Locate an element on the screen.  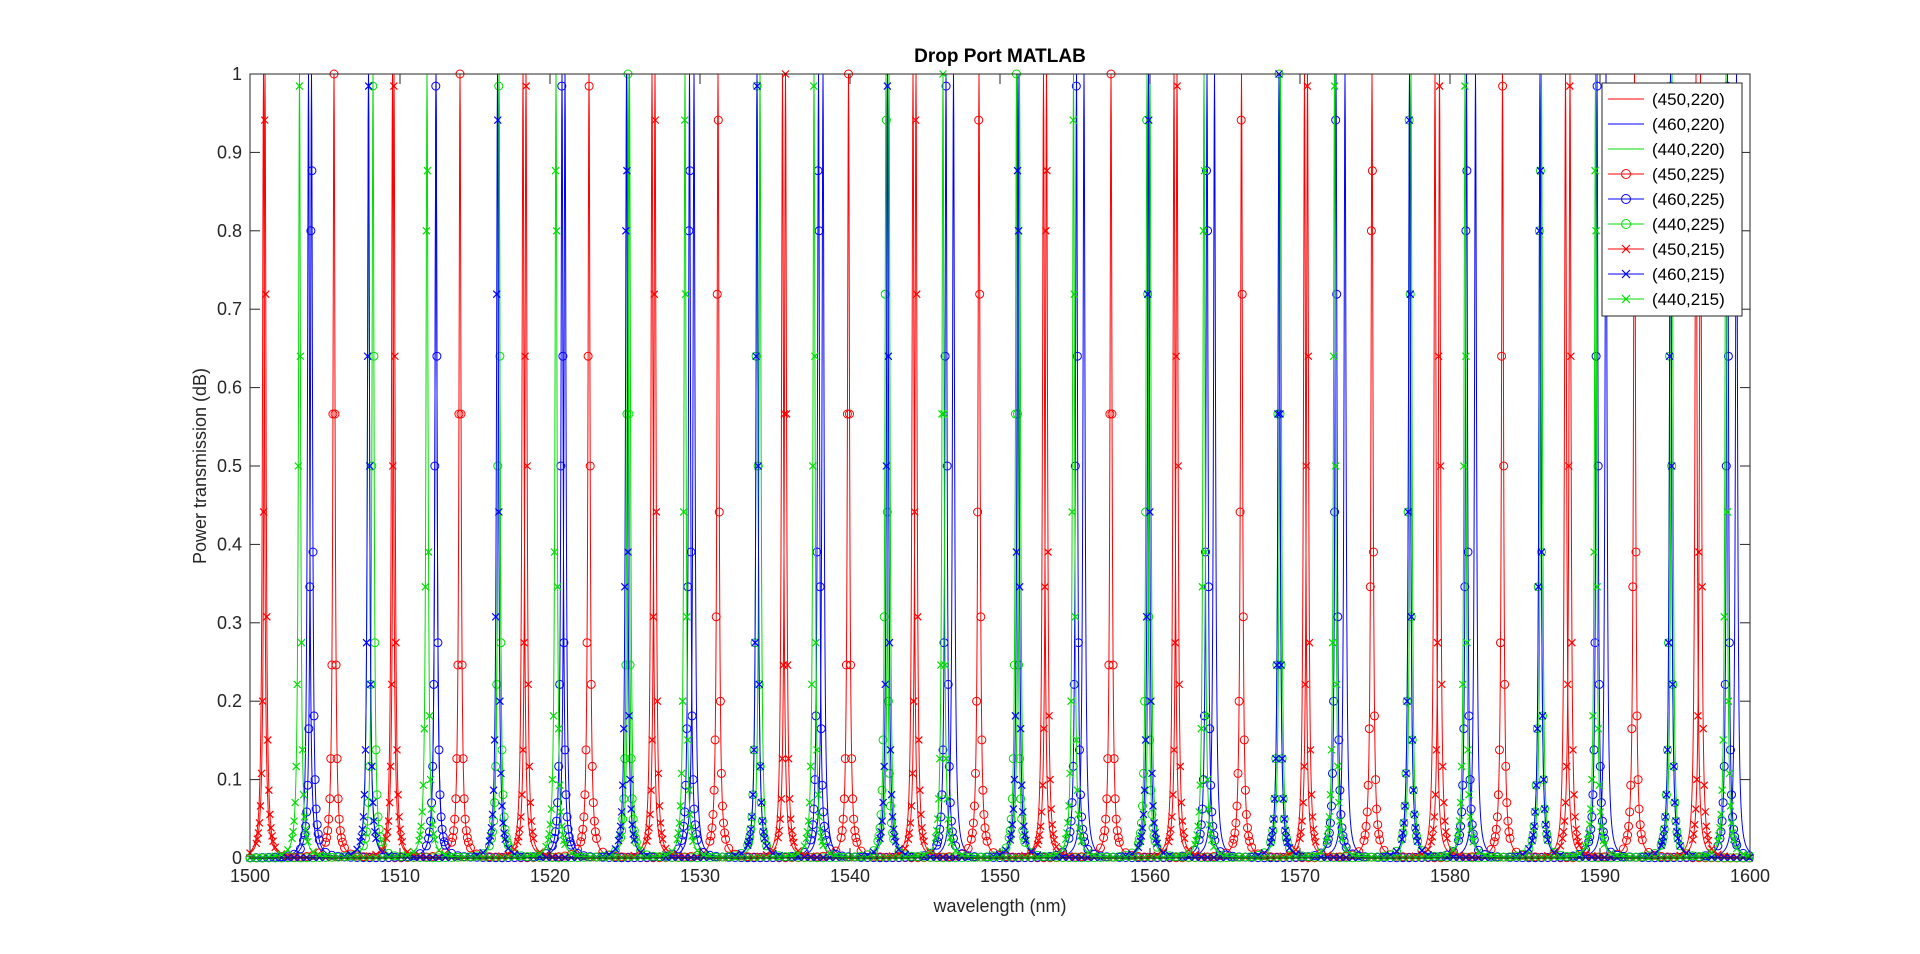
x-axis-label: wavelength (nm) is located at coordinates (999, 906).